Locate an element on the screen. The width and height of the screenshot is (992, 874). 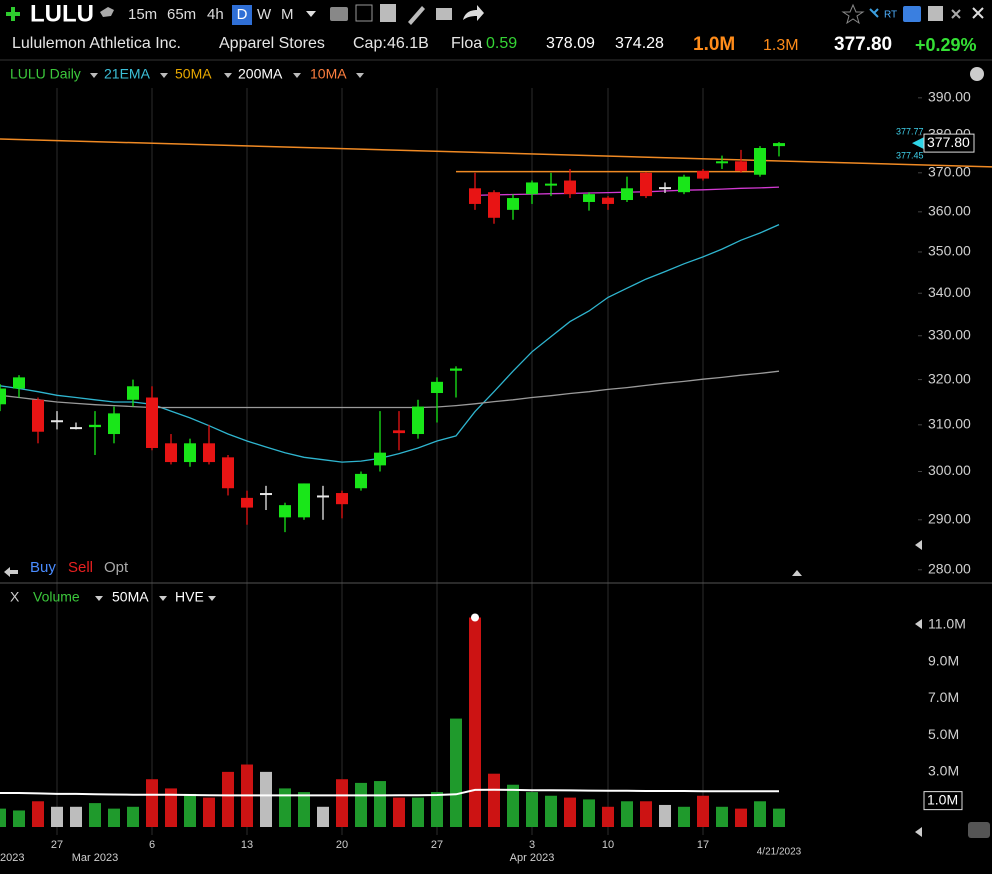
float: 0.59 is located at coordinates (501, 43).